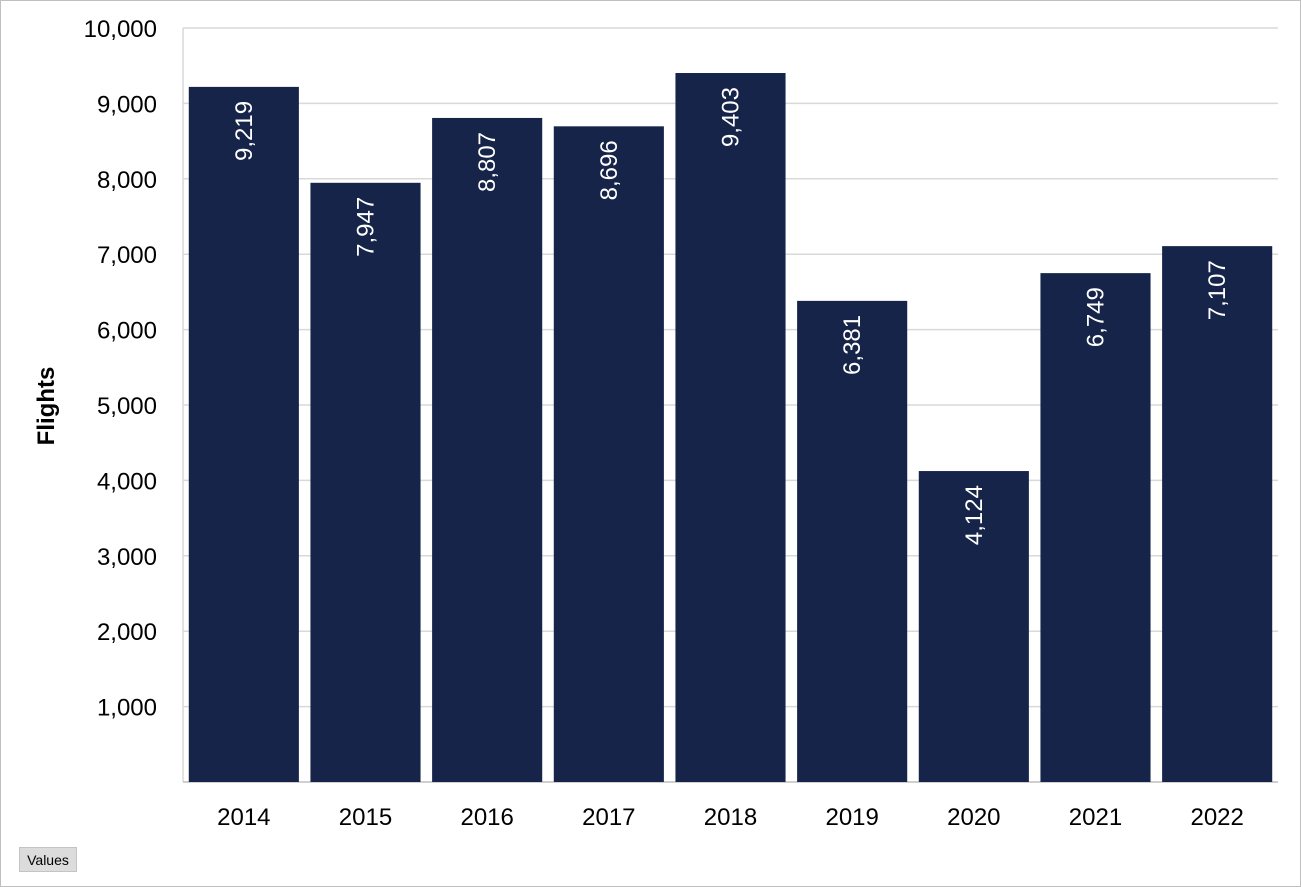  Describe the element at coordinates (127, 557) in the screenshot. I see `y-tick-label: 3,000` at that location.